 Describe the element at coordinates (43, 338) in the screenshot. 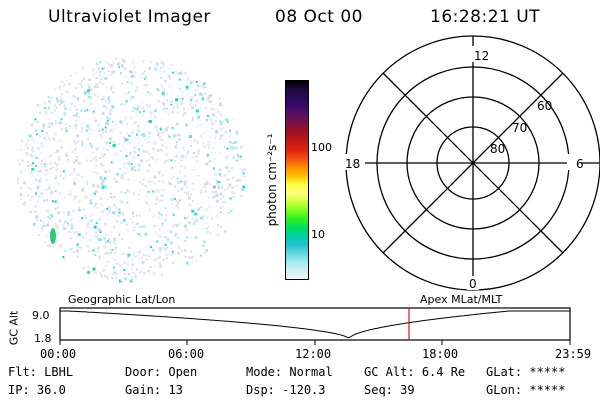

I see `timeline-y-tick-min: 1.8` at that location.